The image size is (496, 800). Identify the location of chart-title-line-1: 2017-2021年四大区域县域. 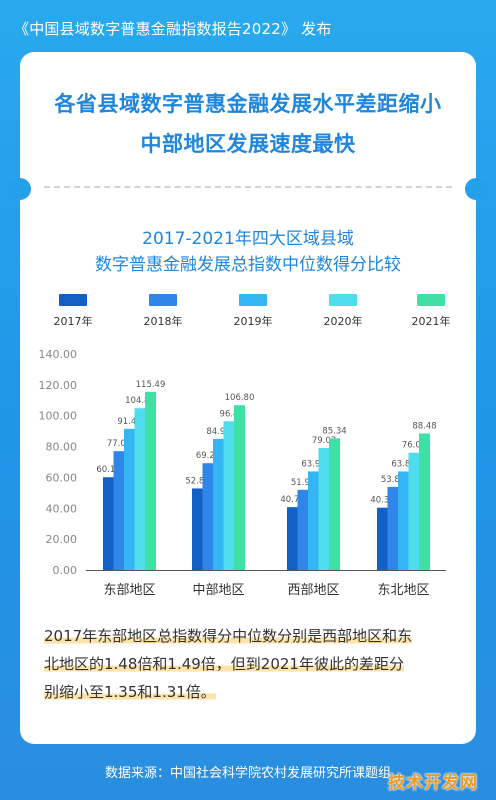
(248, 239).